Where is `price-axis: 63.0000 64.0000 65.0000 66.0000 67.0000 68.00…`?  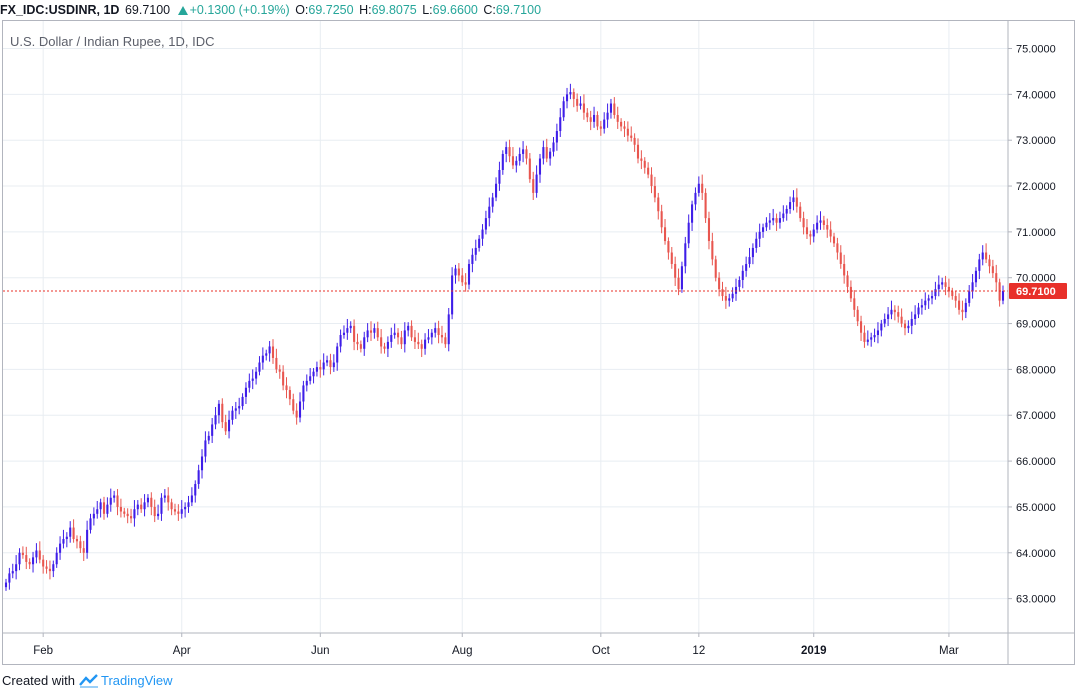
price-axis: 63.0000 64.0000 65.0000 66.0000 67.0000 68.00… is located at coordinates (1031, 342).